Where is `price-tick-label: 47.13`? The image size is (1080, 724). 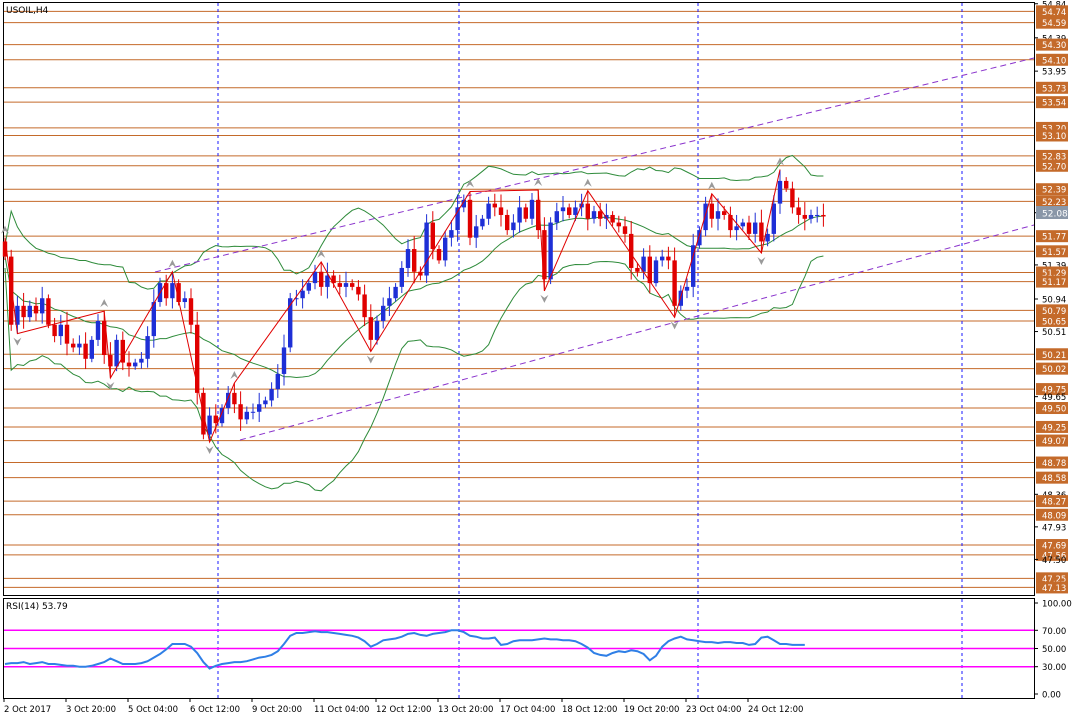
price-tick-label: 47.13 is located at coordinates (1054, 589).